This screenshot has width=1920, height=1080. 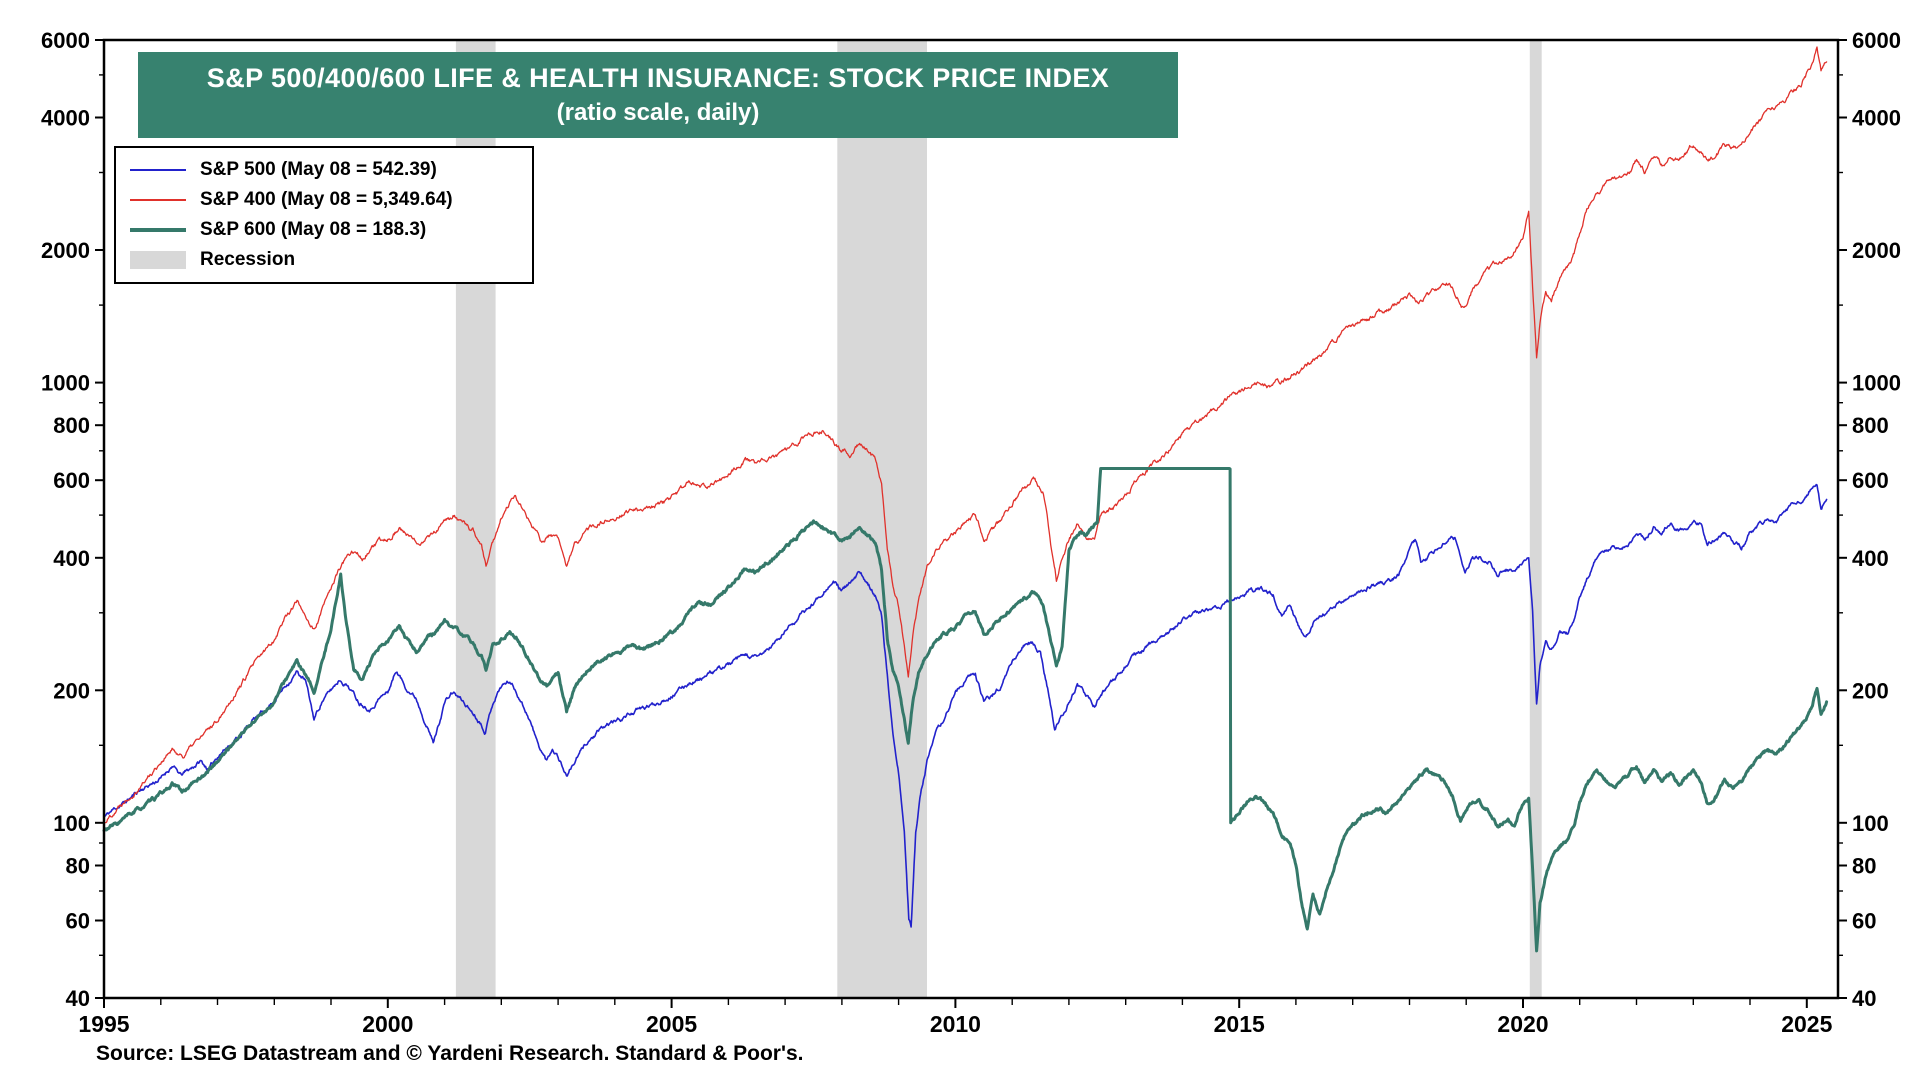 What do you see at coordinates (1876, 118) in the screenshot?
I see `y-axis-label-right: 4000` at bounding box center [1876, 118].